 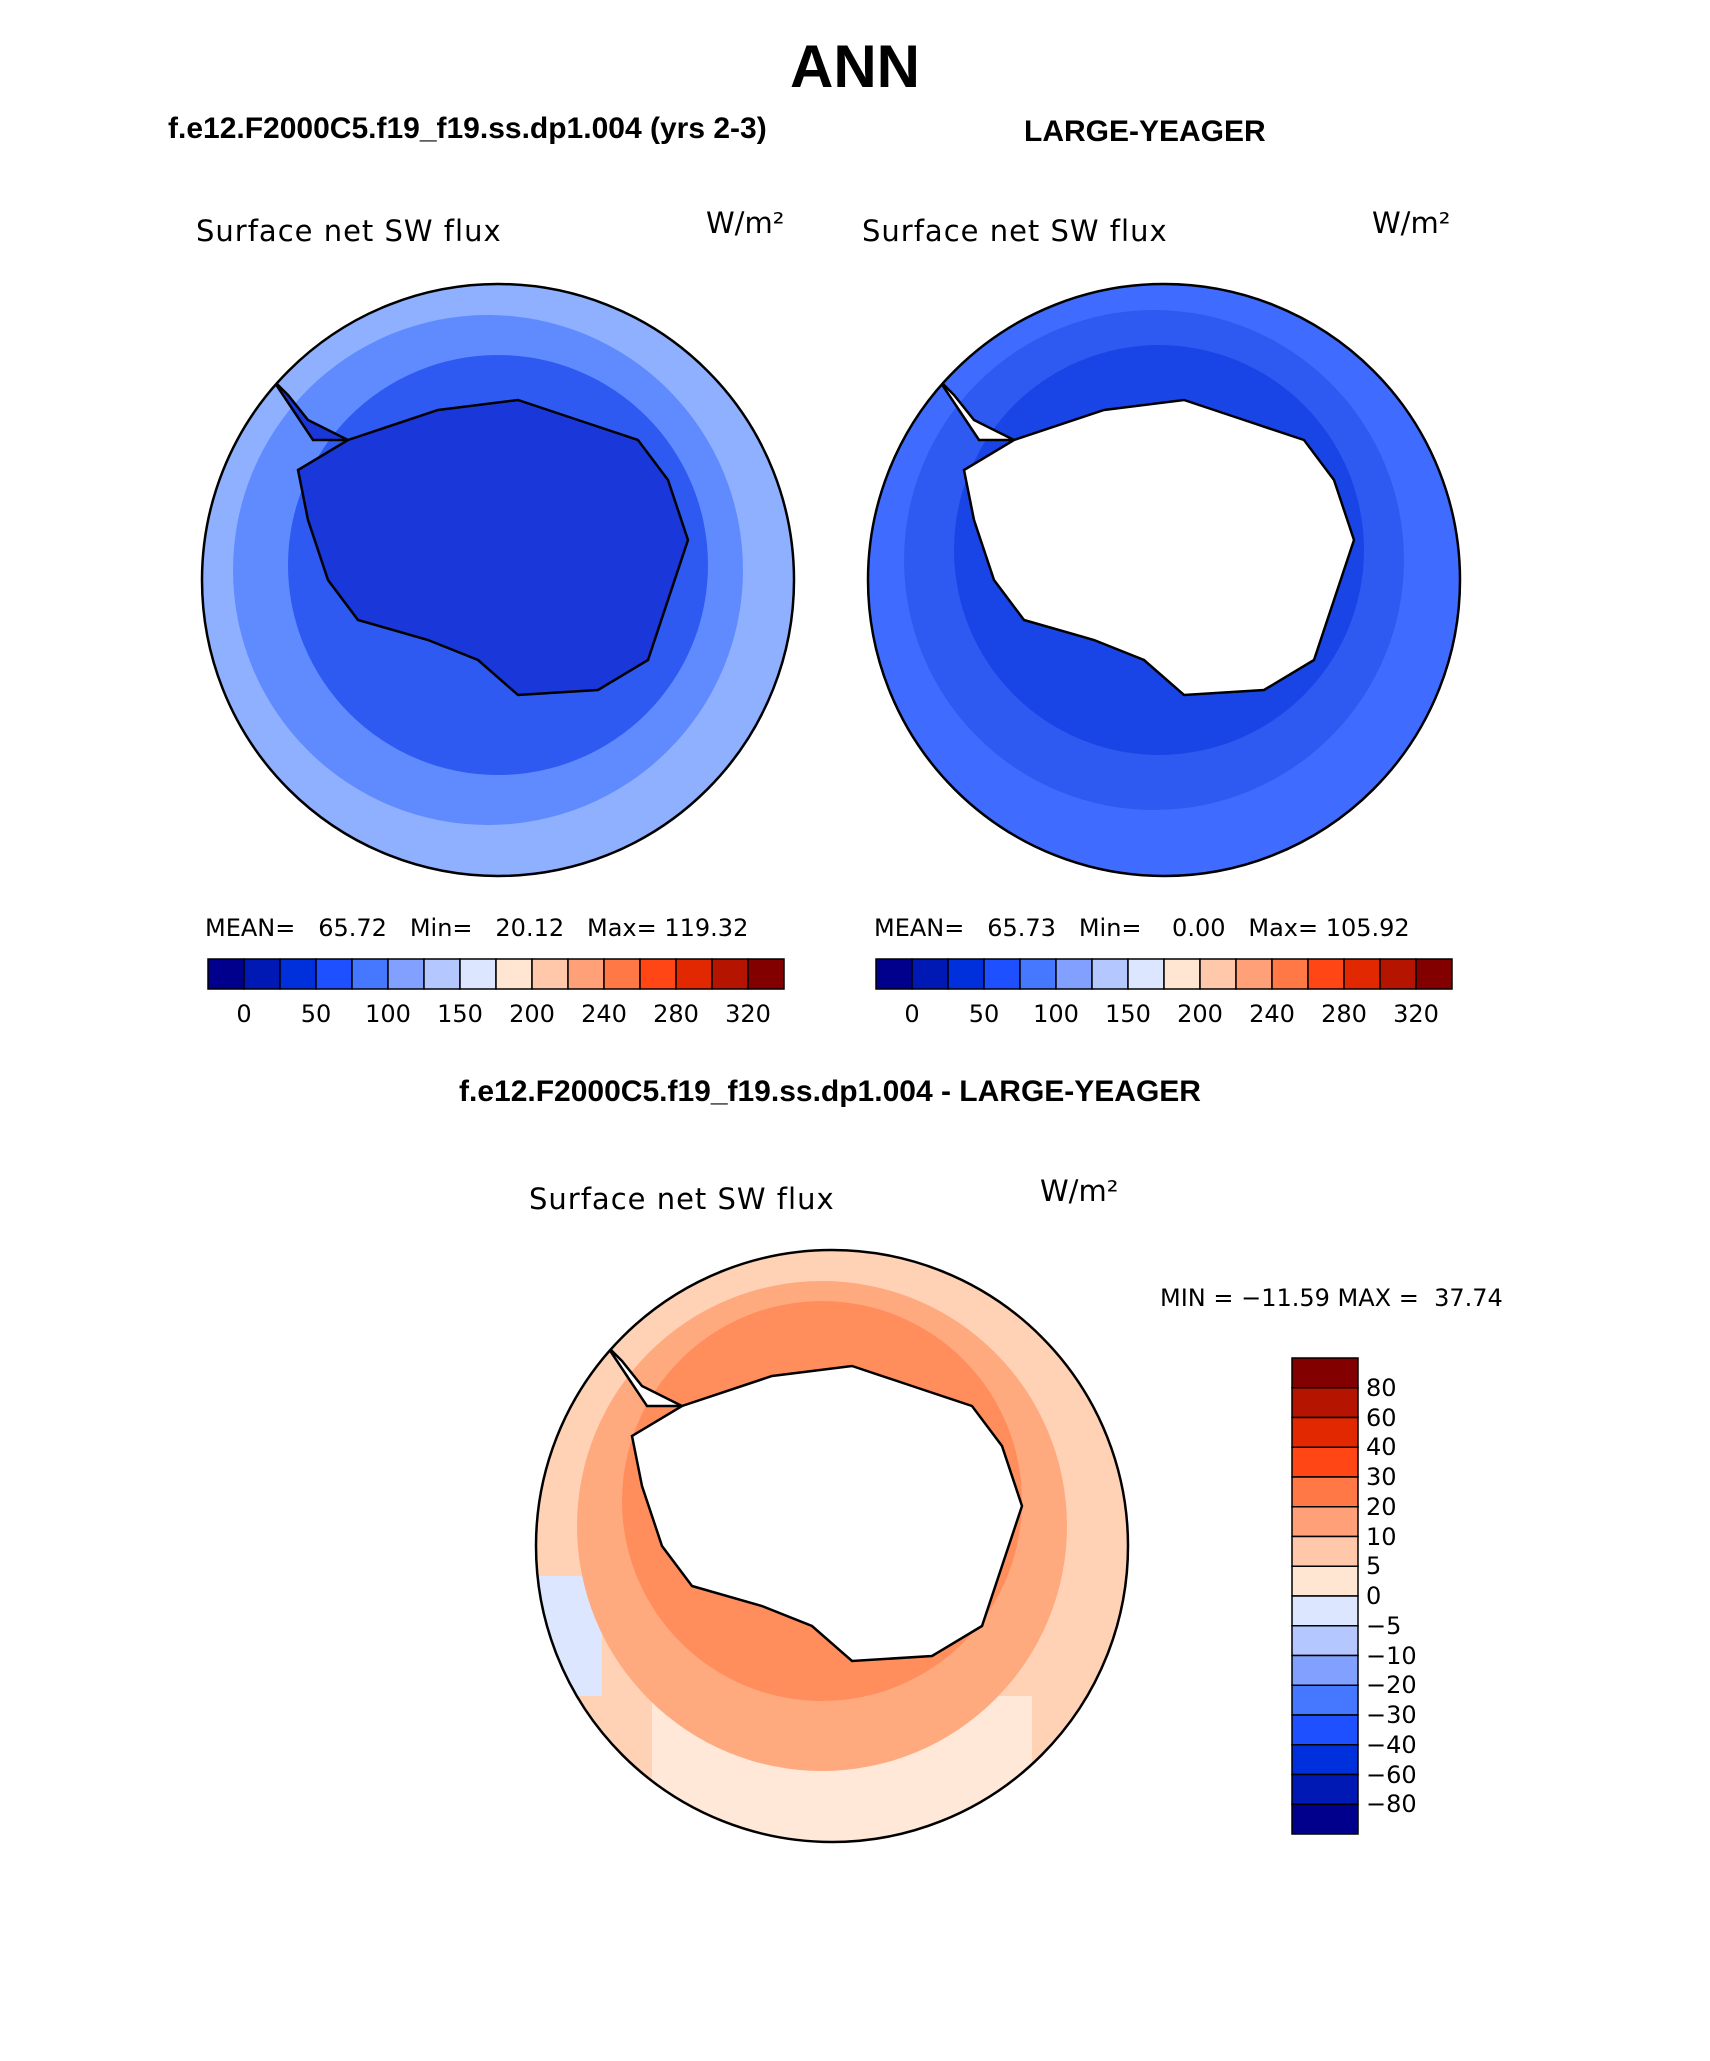 I want to click on panel1-colorbar, so click(x=496, y=974).